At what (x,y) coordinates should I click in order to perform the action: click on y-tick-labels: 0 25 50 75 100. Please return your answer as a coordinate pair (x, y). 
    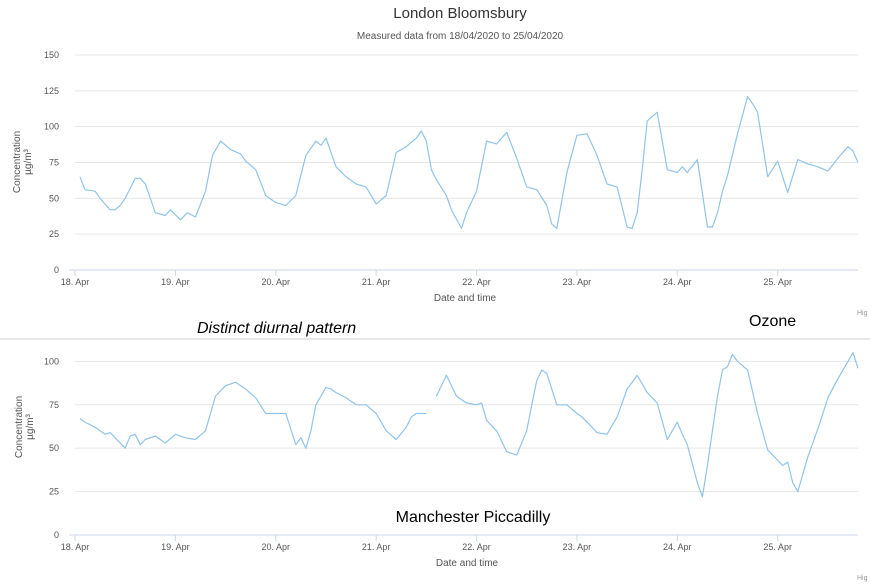
    Looking at the image, I should click on (51, 448).